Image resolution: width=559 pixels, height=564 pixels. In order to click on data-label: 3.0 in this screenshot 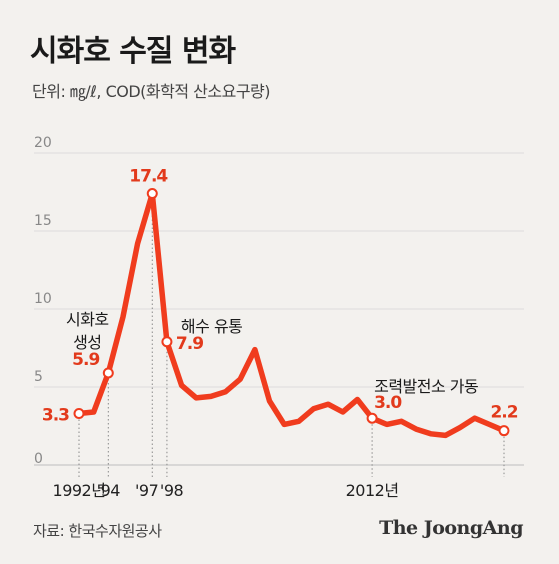, I will do `click(388, 403)`.